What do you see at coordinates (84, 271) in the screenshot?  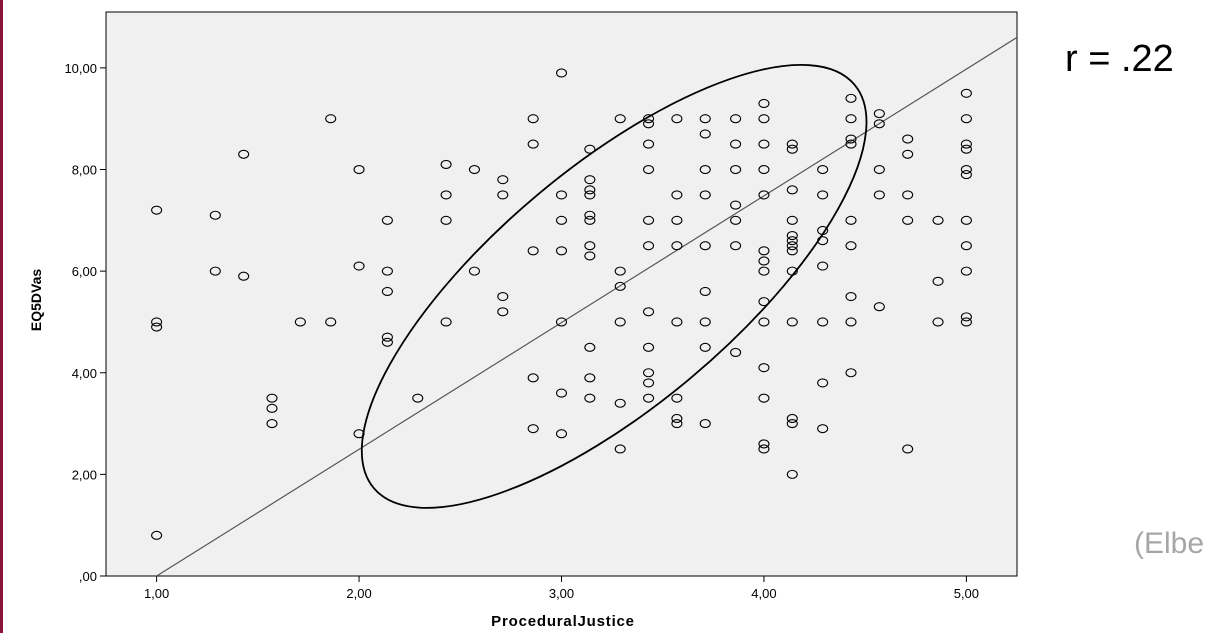 I see `y-tick-label: 6,00` at bounding box center [84, 271].